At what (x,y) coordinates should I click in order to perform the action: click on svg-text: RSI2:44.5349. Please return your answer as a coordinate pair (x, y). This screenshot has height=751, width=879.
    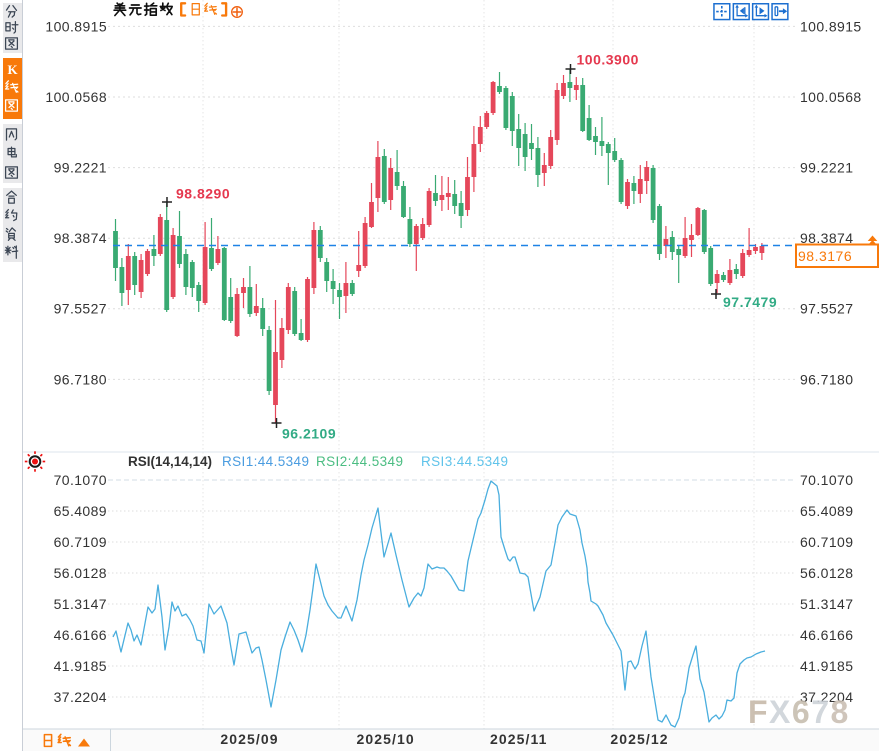
    Looking at the image, I should click on (359, 461).